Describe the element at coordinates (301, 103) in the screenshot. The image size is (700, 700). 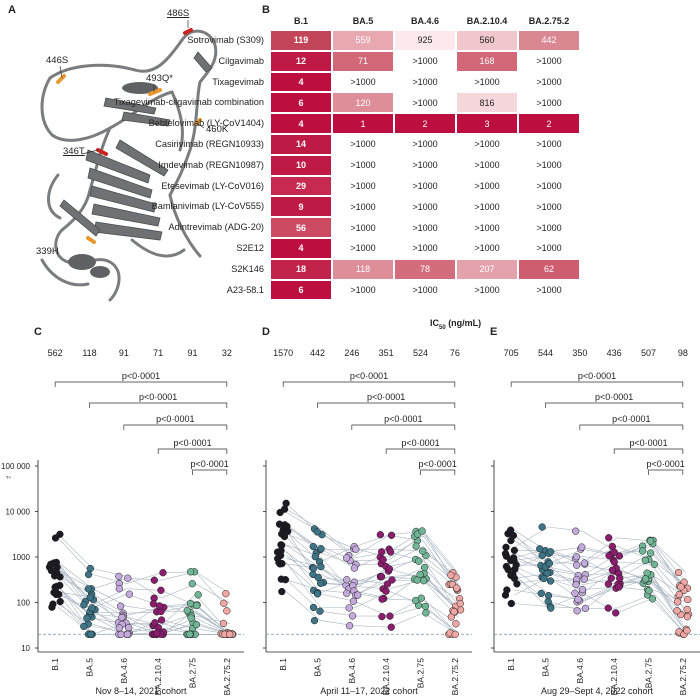
I see `heatmap-cell: 6` at that location.